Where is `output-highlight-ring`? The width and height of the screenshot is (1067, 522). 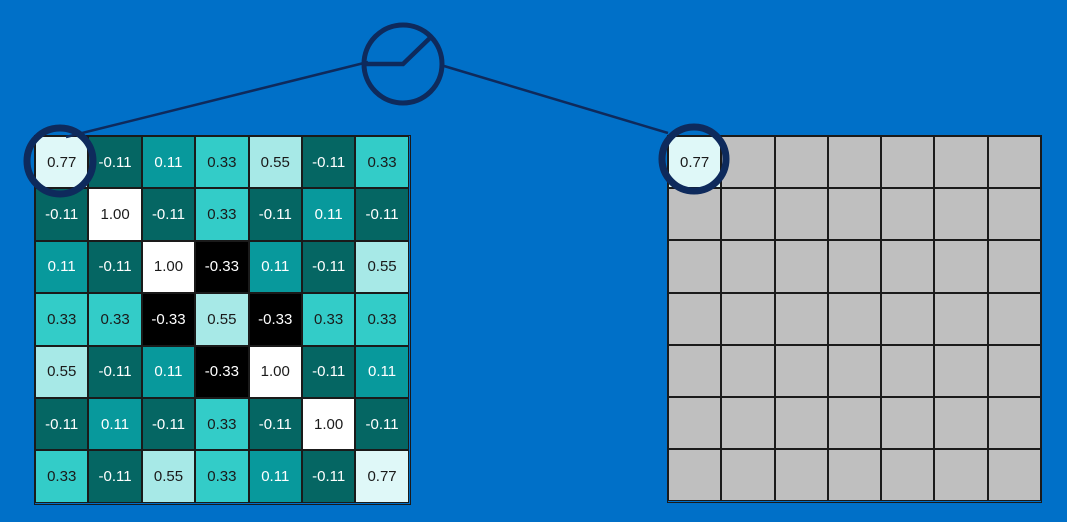
output-highlight-ring is located at coordinates (694, 159).